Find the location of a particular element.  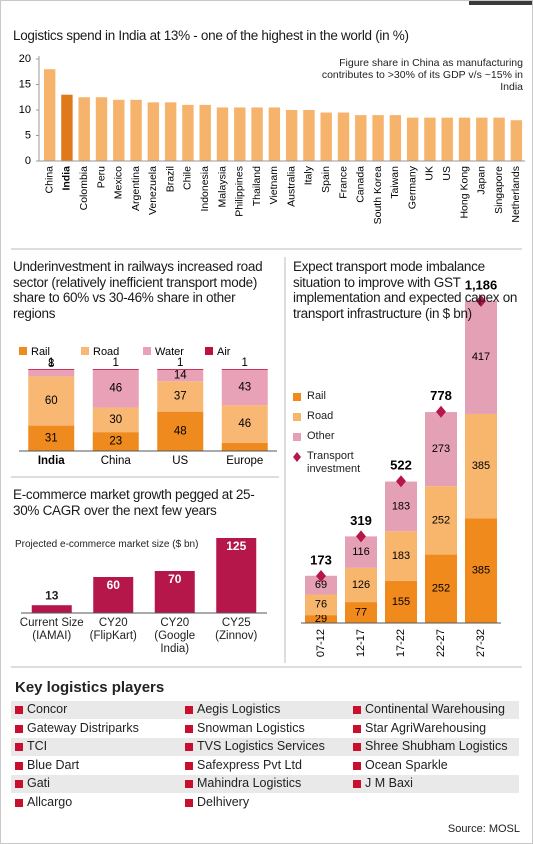

x-tick-label: Brazil is located at coordinates (170, 179).